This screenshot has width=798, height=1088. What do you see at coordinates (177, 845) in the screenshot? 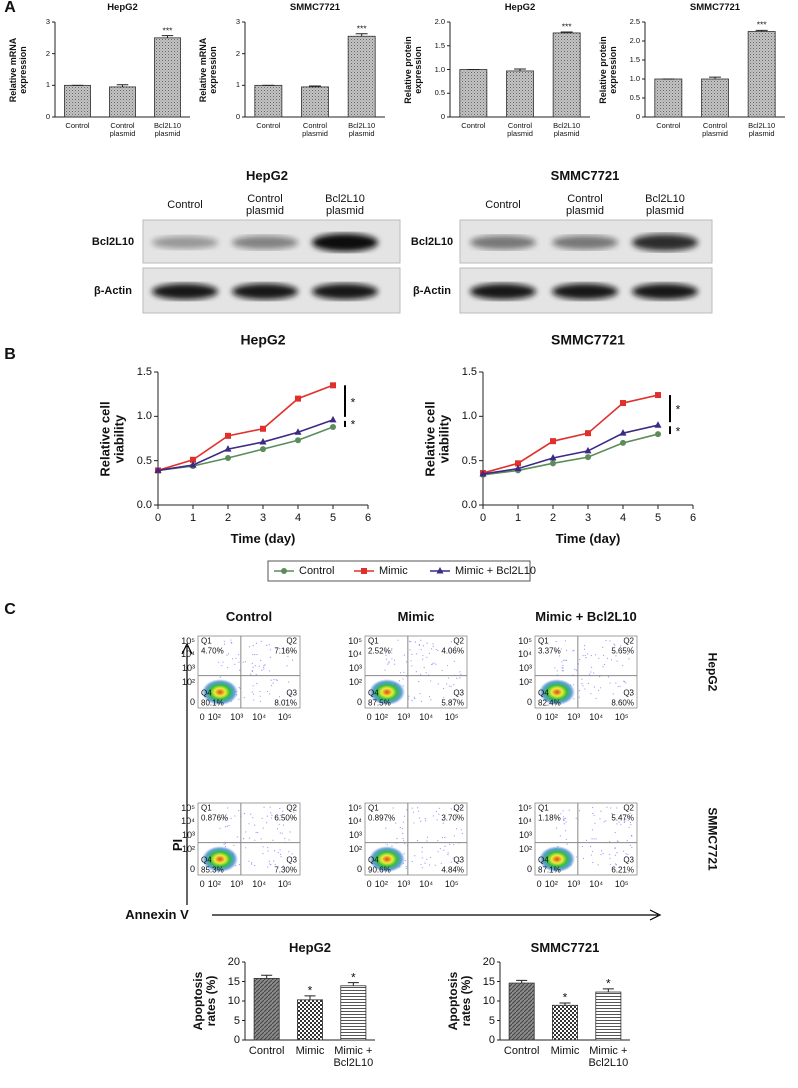
I see `y-axis-label: PI` at bounding box center [177, 845].